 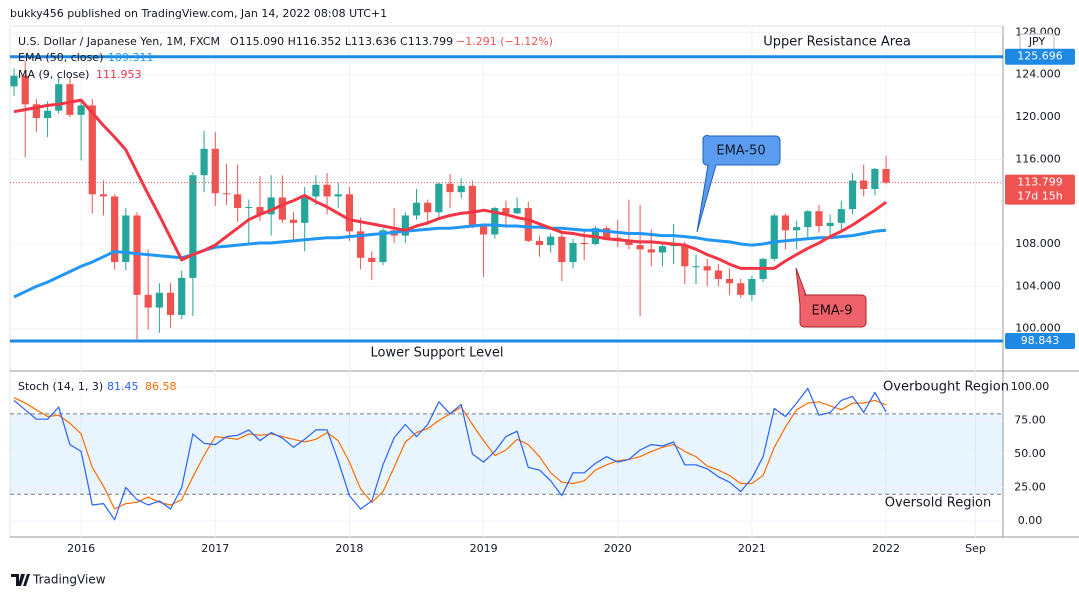 I want to click on legend-ema: EMA (50, close), so click(x=60, y=57).